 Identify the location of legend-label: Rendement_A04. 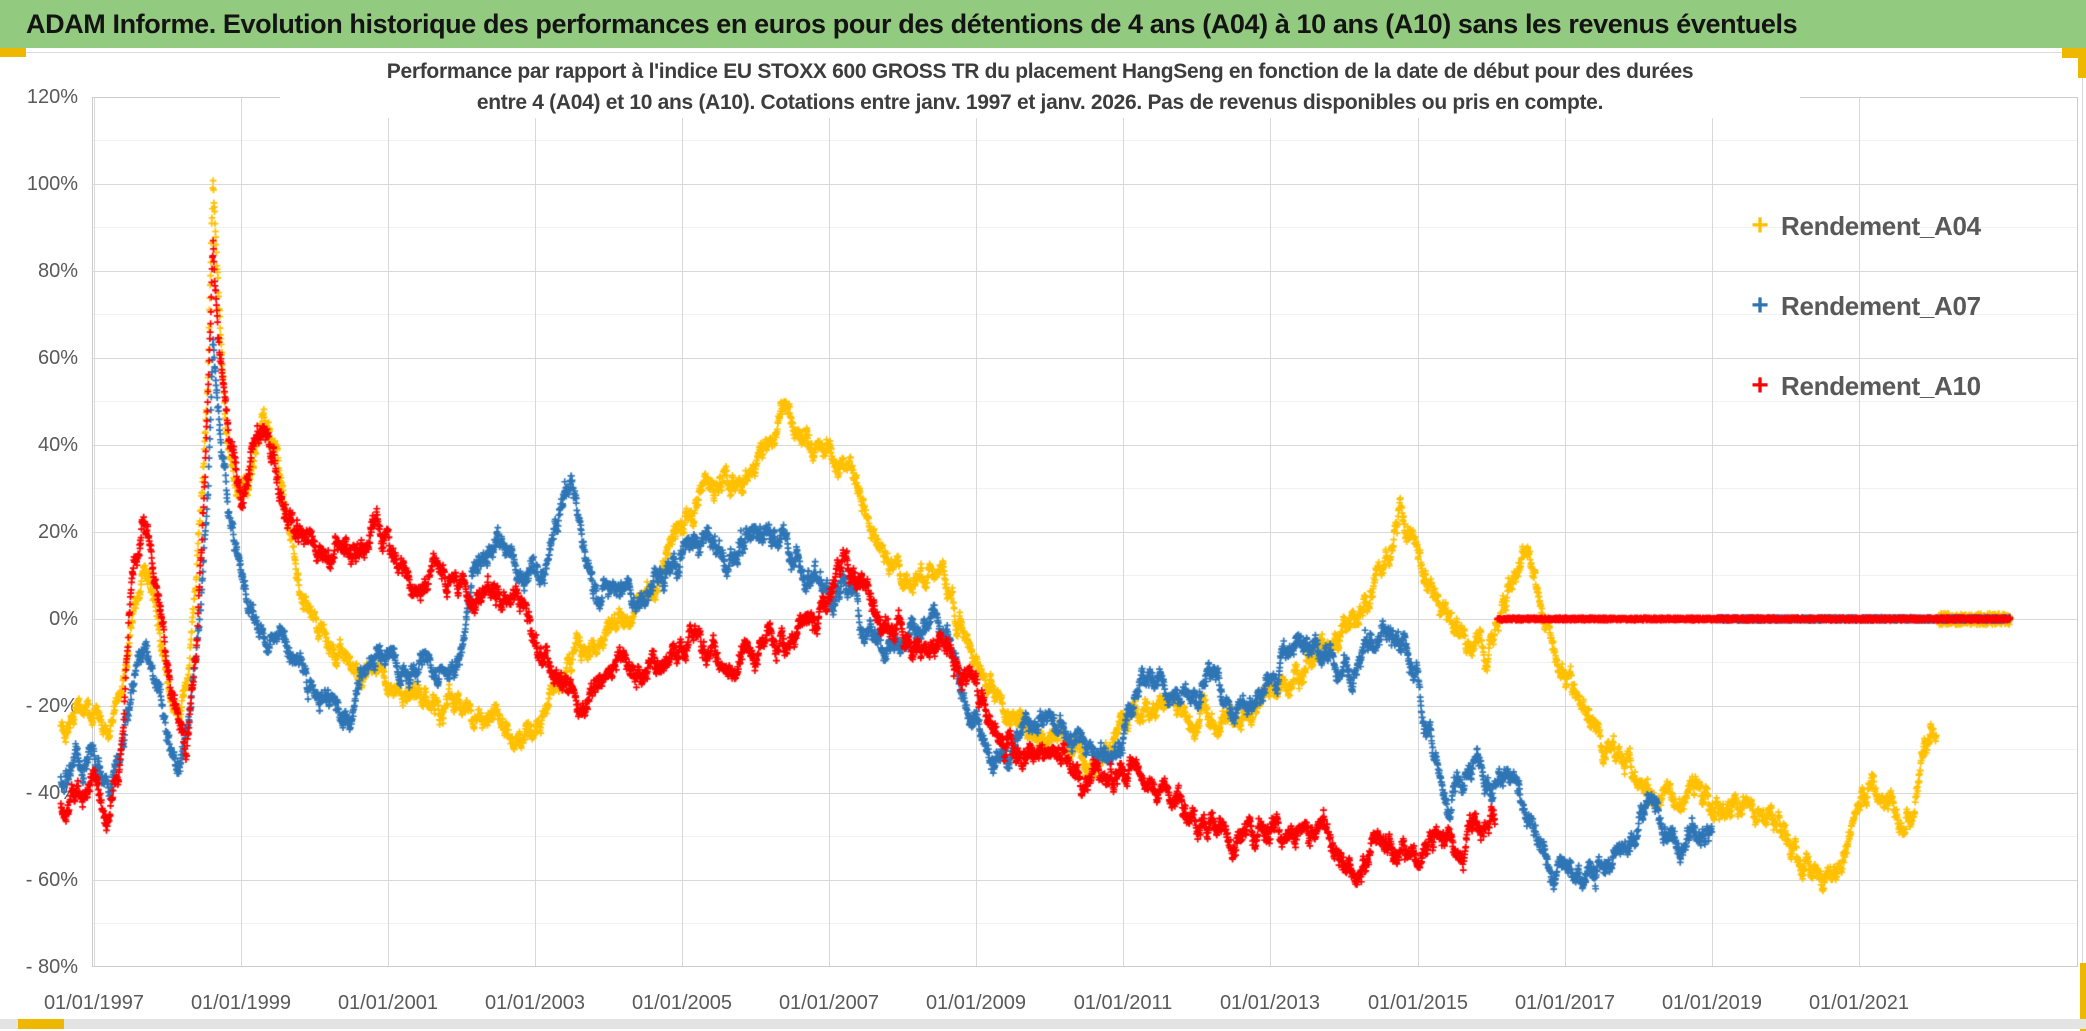
(1881, 225).